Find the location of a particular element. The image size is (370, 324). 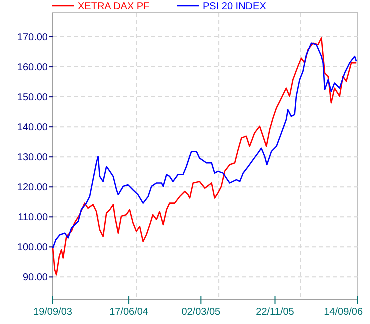

x-tick-label: 17/06/04 is located at coordinates (129, 312).